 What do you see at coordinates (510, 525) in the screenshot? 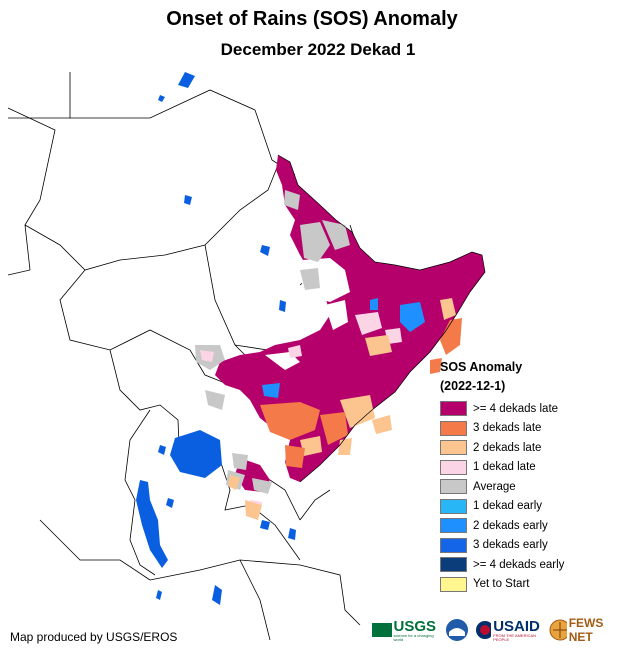
I see `legend-label: 2 dekads early` at bounding box center [510, 525].